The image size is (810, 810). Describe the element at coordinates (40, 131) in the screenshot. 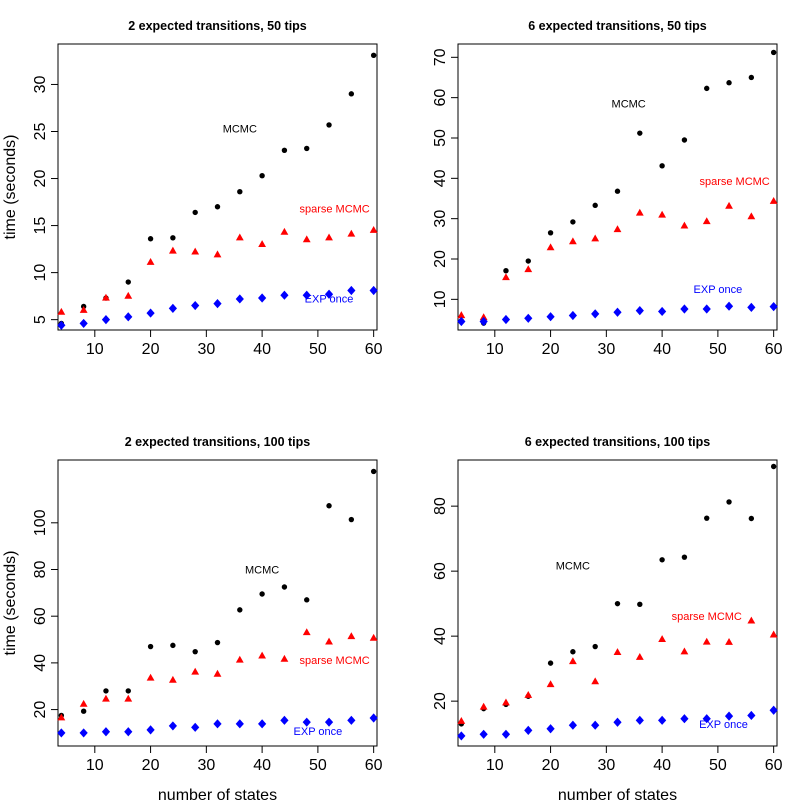

I see `y-tick-label: 25` at that location.